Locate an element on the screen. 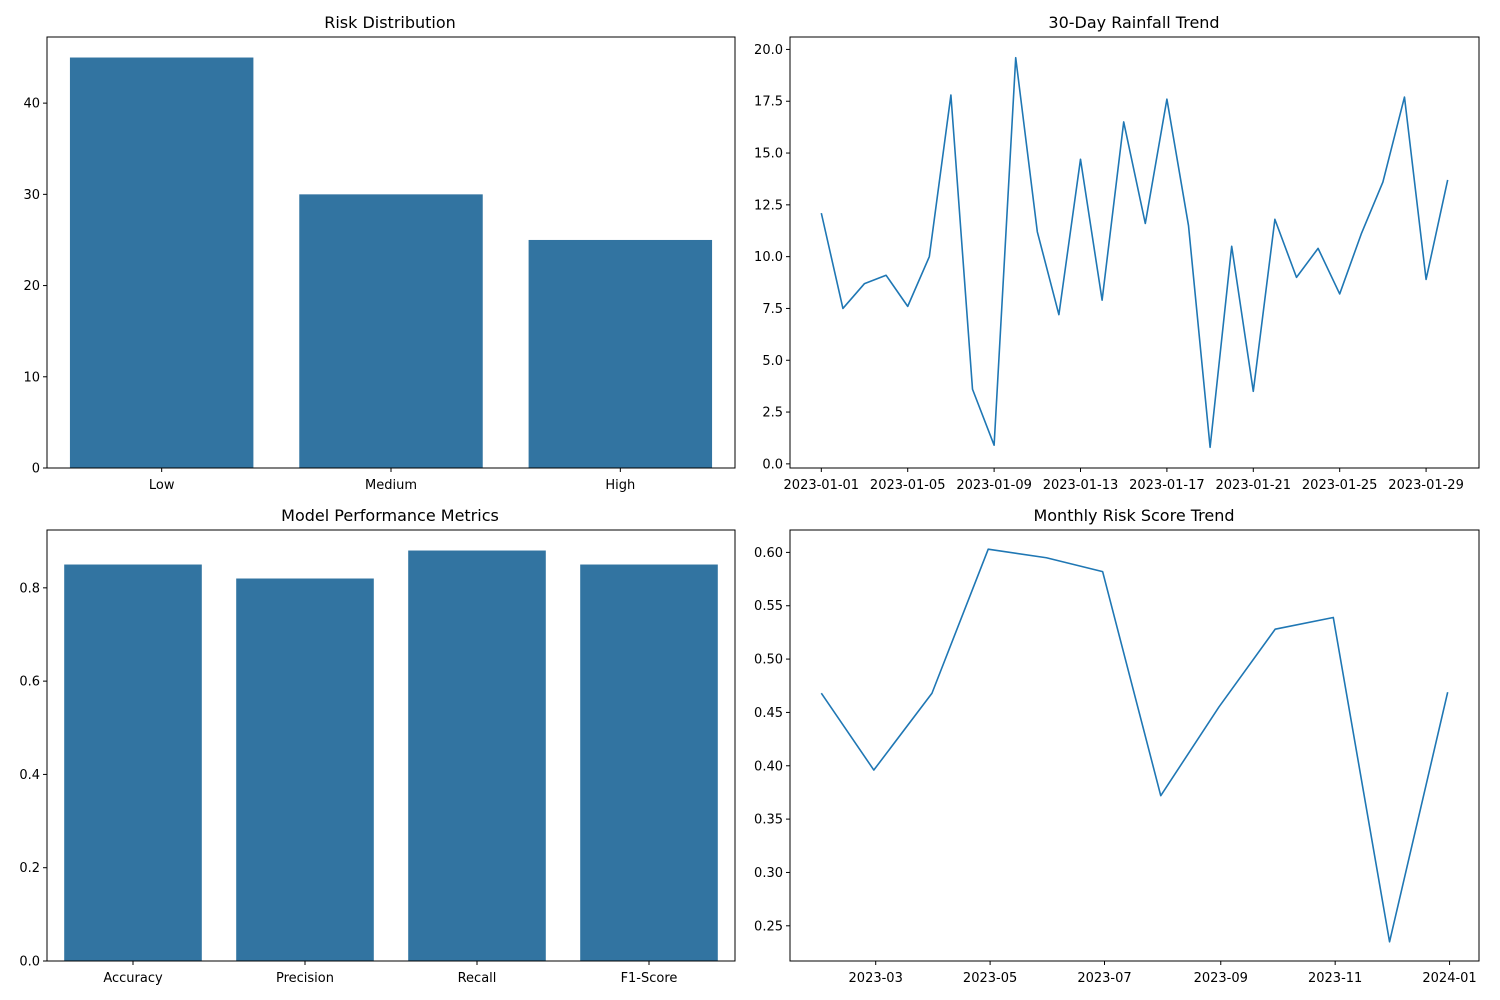 The width and height of the screenshot is (1500, 1000). chart-title: Monthly Risk Score Trend is located at coordinates (1133, 515).